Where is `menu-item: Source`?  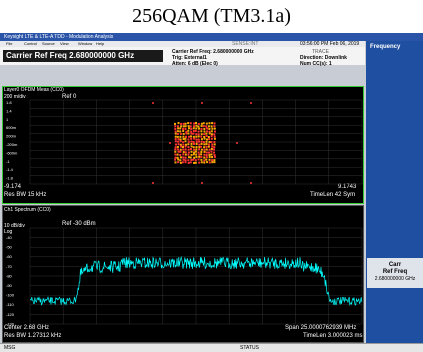 menu-item: Source is located at coordinates (48, 43).